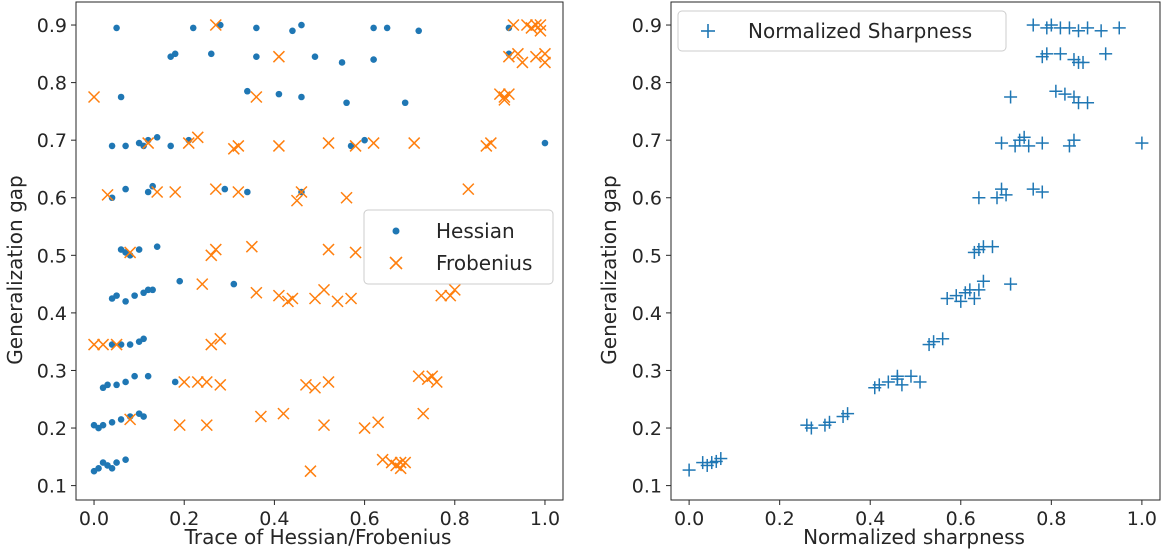  Describe the element at coordinates (52, 314) in the screenshot. I see `left-y-tick-label: 0.4` at that location.